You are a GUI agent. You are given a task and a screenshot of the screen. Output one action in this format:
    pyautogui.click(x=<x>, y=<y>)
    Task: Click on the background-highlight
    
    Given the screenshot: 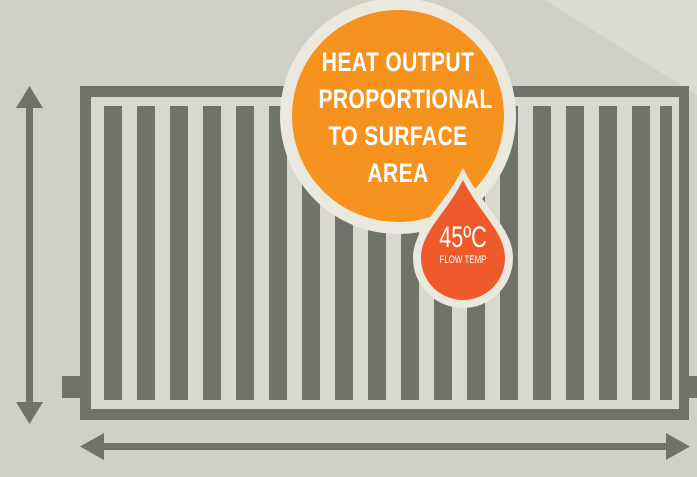 What is the action you would take?
    pyautogui.click(x=621, y=47)
    